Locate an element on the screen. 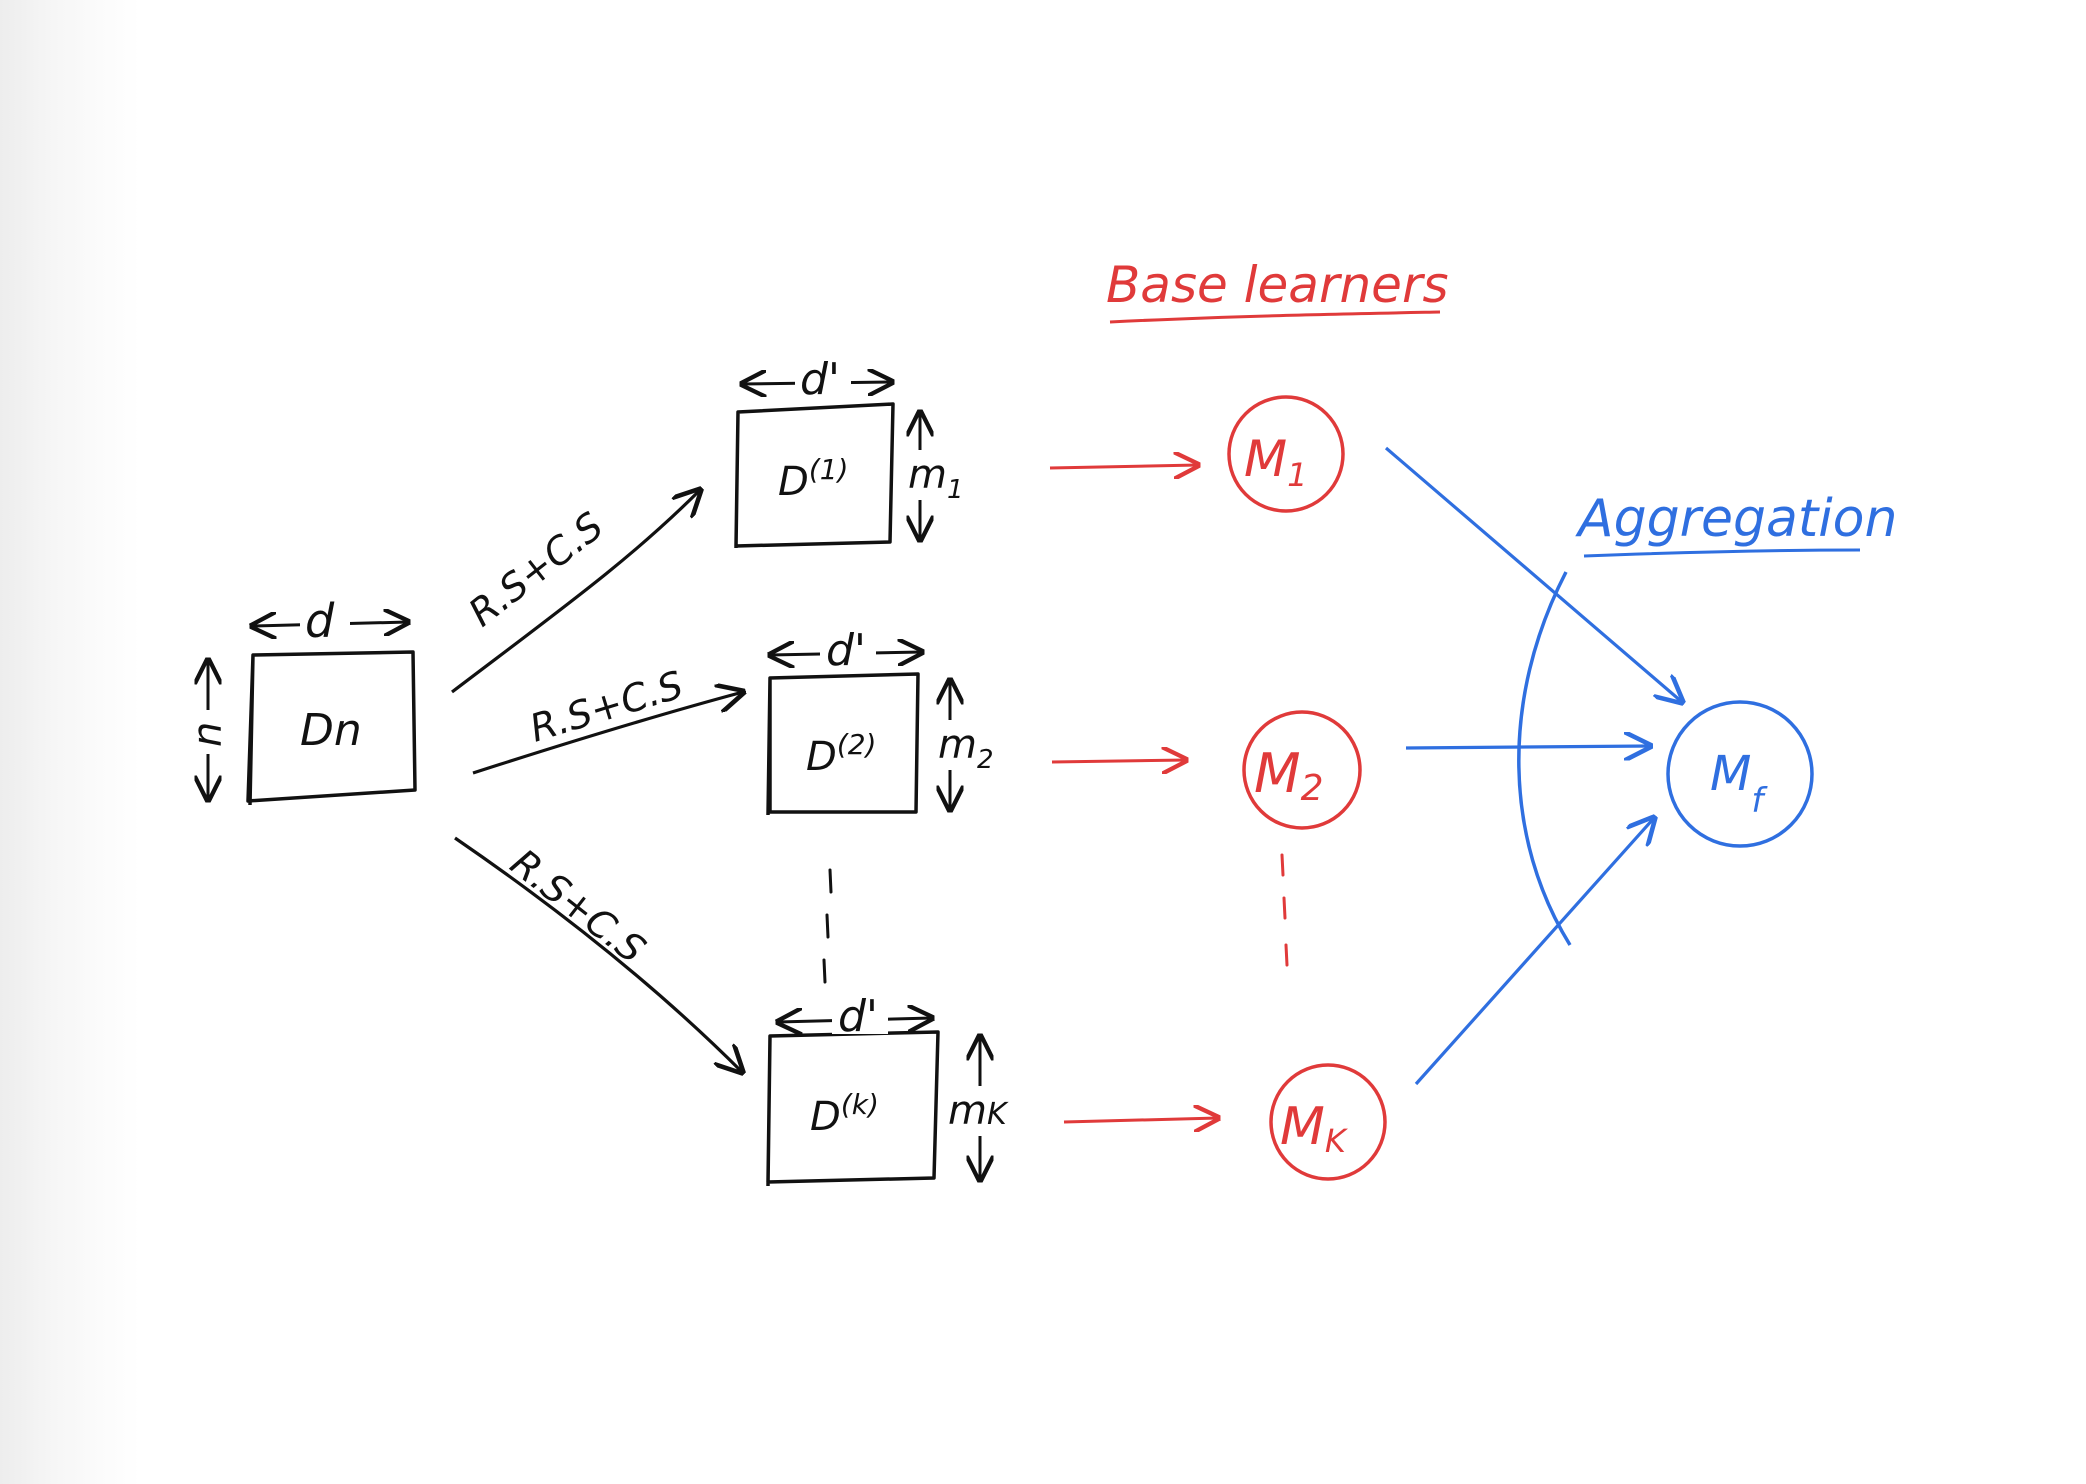 Image resolution: width=2086 pixels, height=1484 pixels. train-arrow-k is located at coordinates (1140, 1120).